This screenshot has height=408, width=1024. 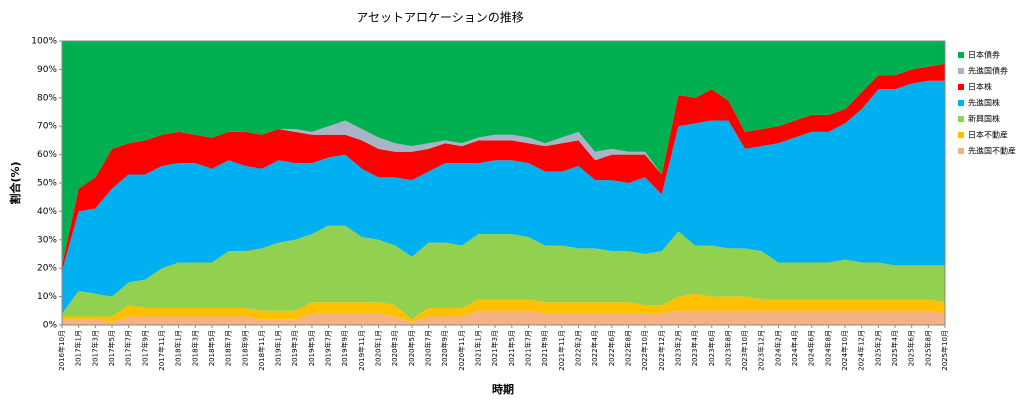 What do you see at coordinates (503, 389) in the screenshot?
I see `x-axis-label: 時期` at bounding box center [503, 389].